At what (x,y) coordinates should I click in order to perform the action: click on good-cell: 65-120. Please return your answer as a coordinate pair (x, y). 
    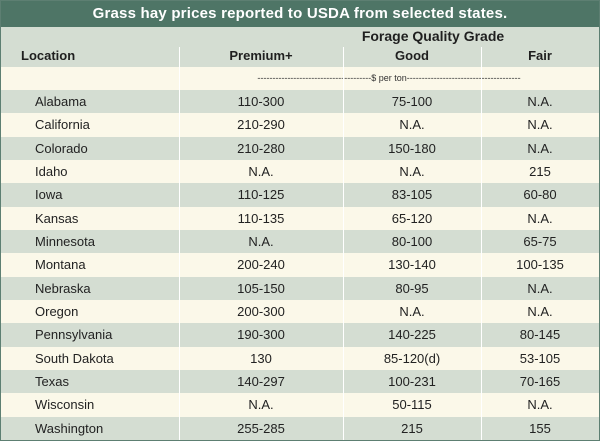
    Looking at the image, I should click on (412, 218).